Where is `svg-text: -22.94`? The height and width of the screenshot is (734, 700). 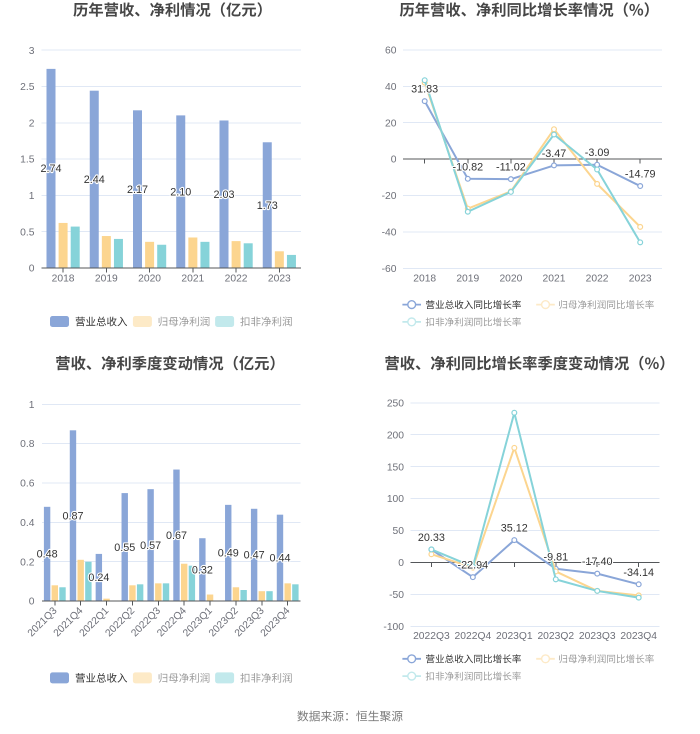
svg-text: -22.94 is located at coordinates (473, 566).